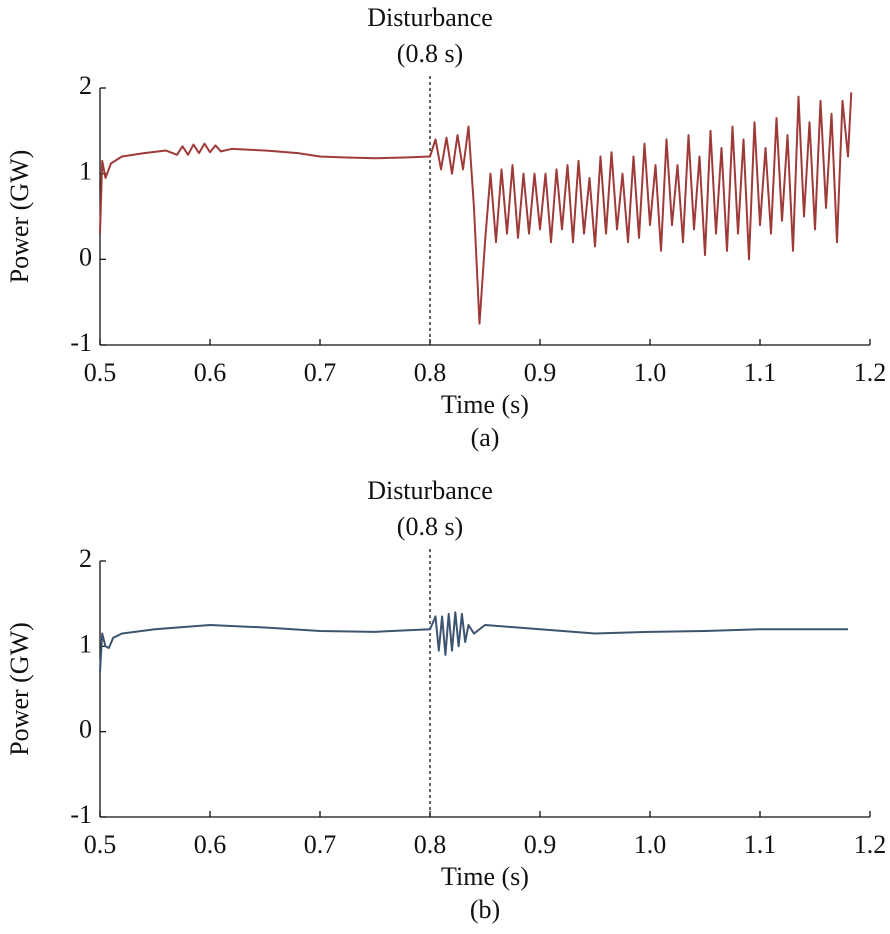  What do you see at coordinates (485, 437) in the screenshot?
I see `caption: (a)` at bounding box center [485, 437].